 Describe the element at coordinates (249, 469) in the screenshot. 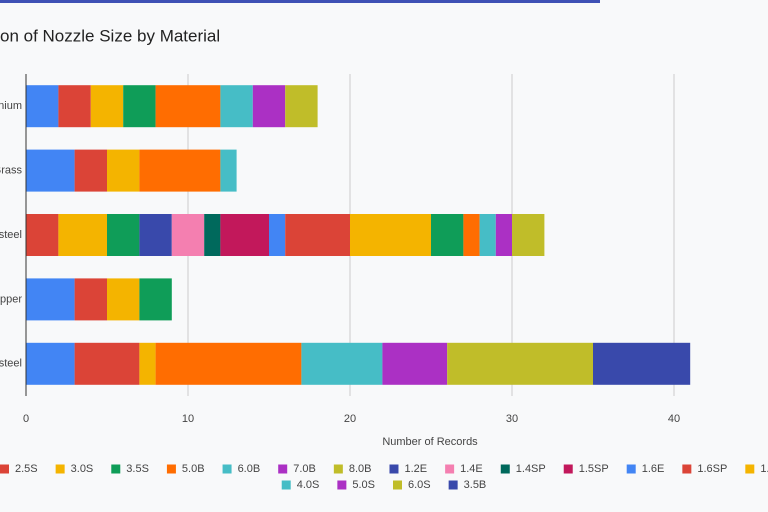

I see `legend-label: 6.0B` at that location.